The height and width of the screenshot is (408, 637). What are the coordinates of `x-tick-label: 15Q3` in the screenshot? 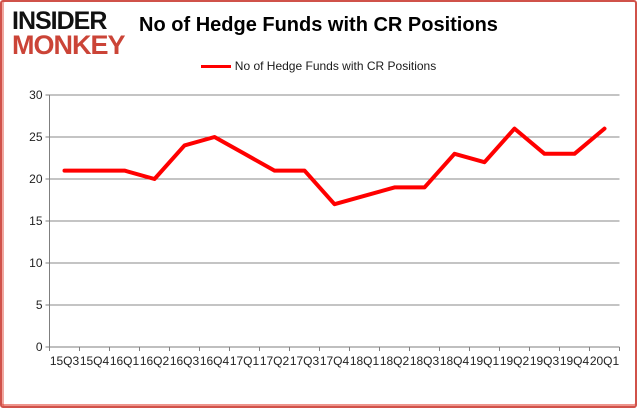 It's located at (65, 361).